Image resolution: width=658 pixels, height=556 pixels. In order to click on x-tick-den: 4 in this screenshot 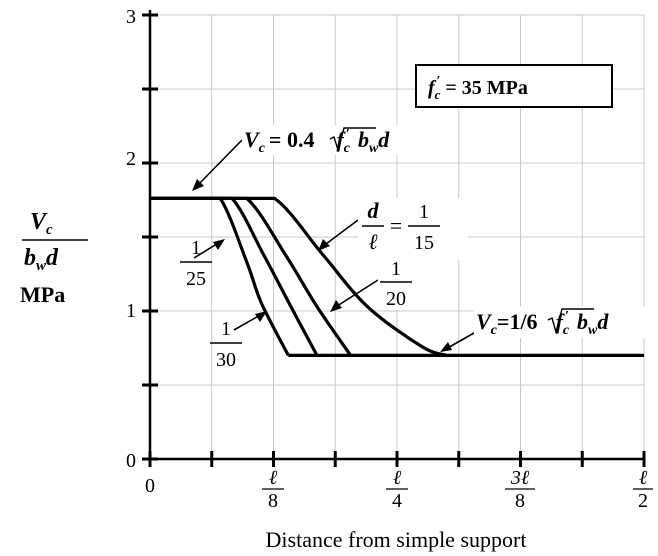, I will do `click(397, 501)`.